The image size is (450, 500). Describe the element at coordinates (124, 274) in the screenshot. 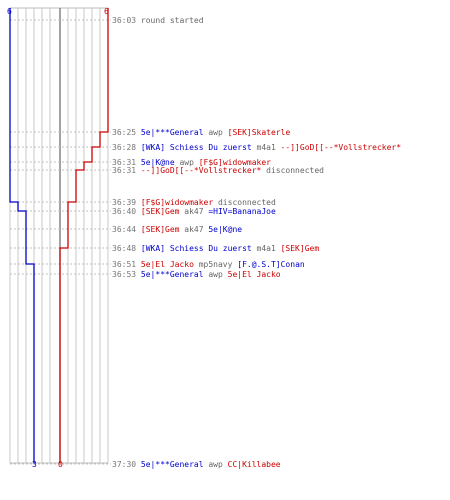

I see `event-time: 36:53` at that location.